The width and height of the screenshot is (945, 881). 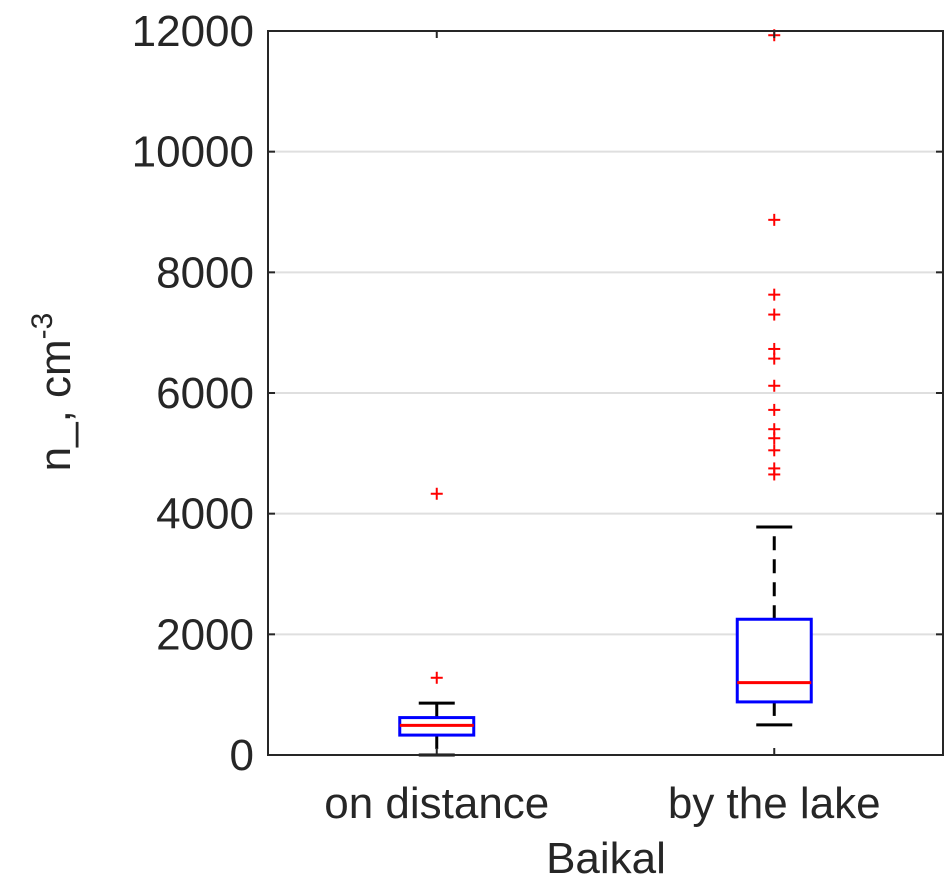 I want to click on y-tick-label: 4000, so click(x=205, y=514).